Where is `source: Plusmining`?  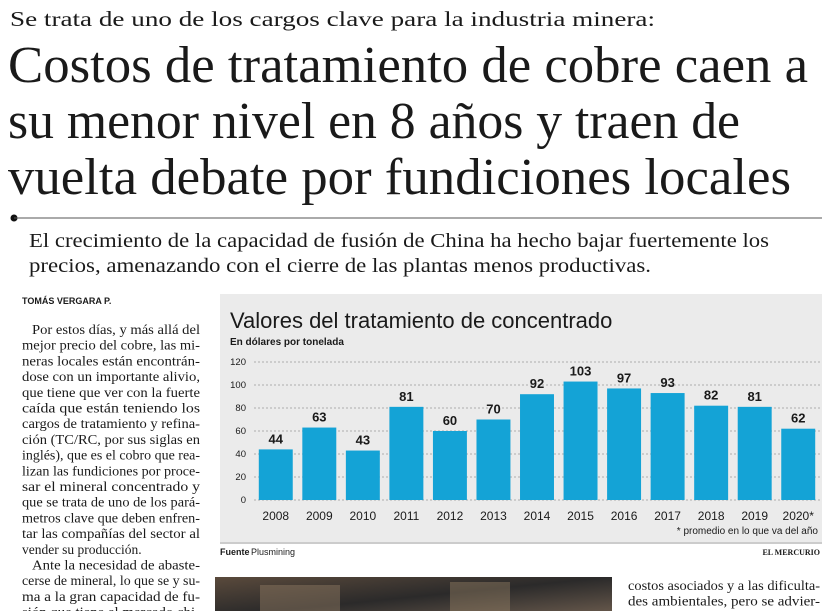 source: Plusmining is located at coordinates (273, 552).